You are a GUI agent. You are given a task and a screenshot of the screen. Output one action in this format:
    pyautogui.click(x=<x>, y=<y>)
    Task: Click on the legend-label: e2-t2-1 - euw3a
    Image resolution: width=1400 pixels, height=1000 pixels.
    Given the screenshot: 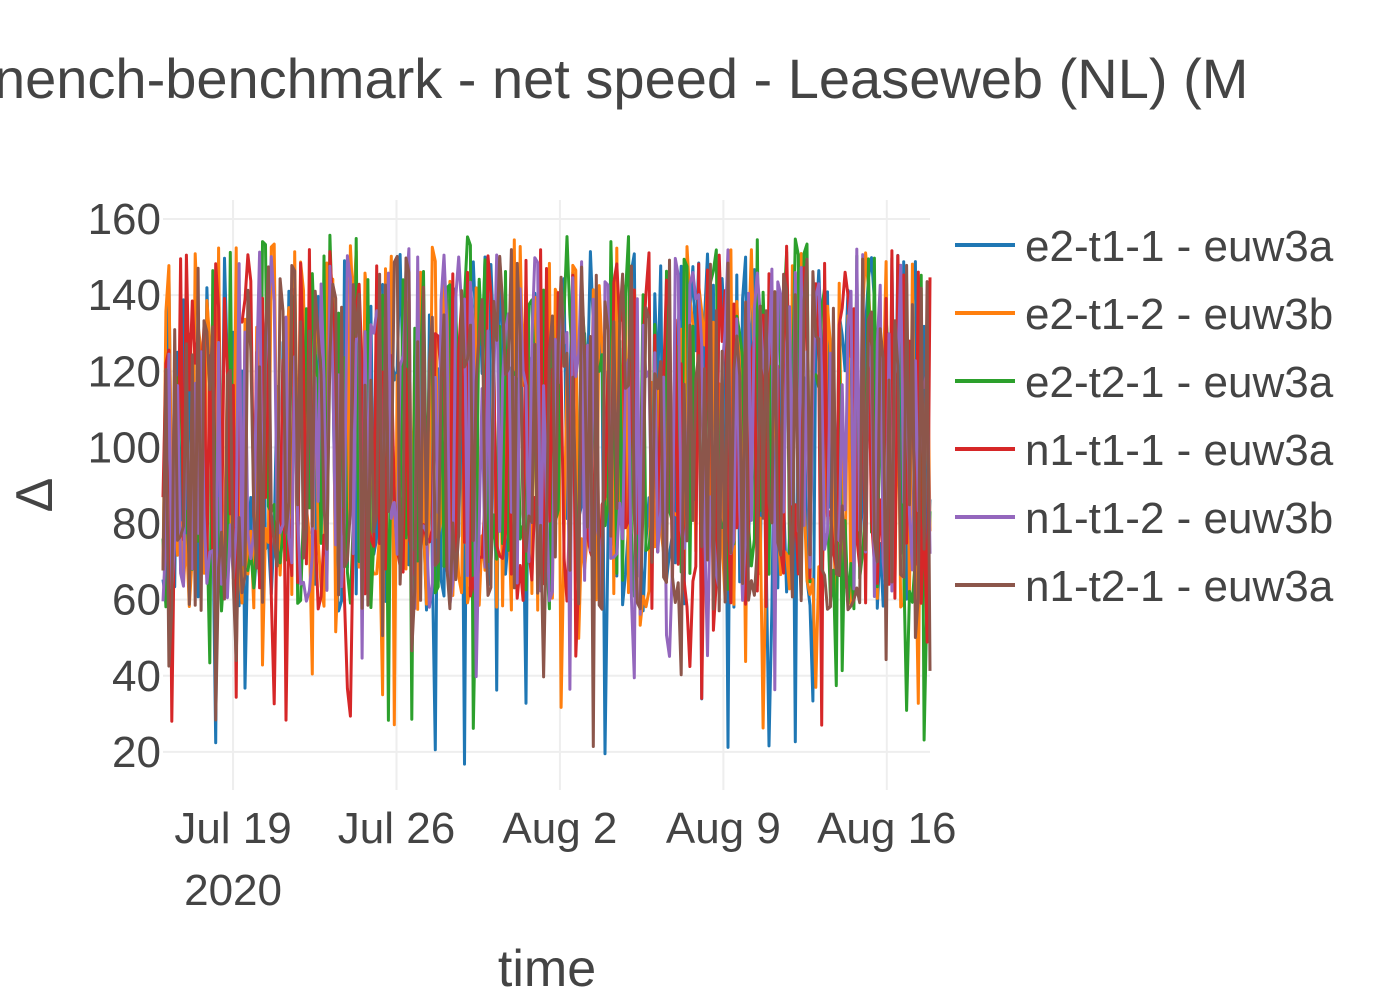 What is the action you would take?
    pyautogui.click(x=1179, y=382)
    